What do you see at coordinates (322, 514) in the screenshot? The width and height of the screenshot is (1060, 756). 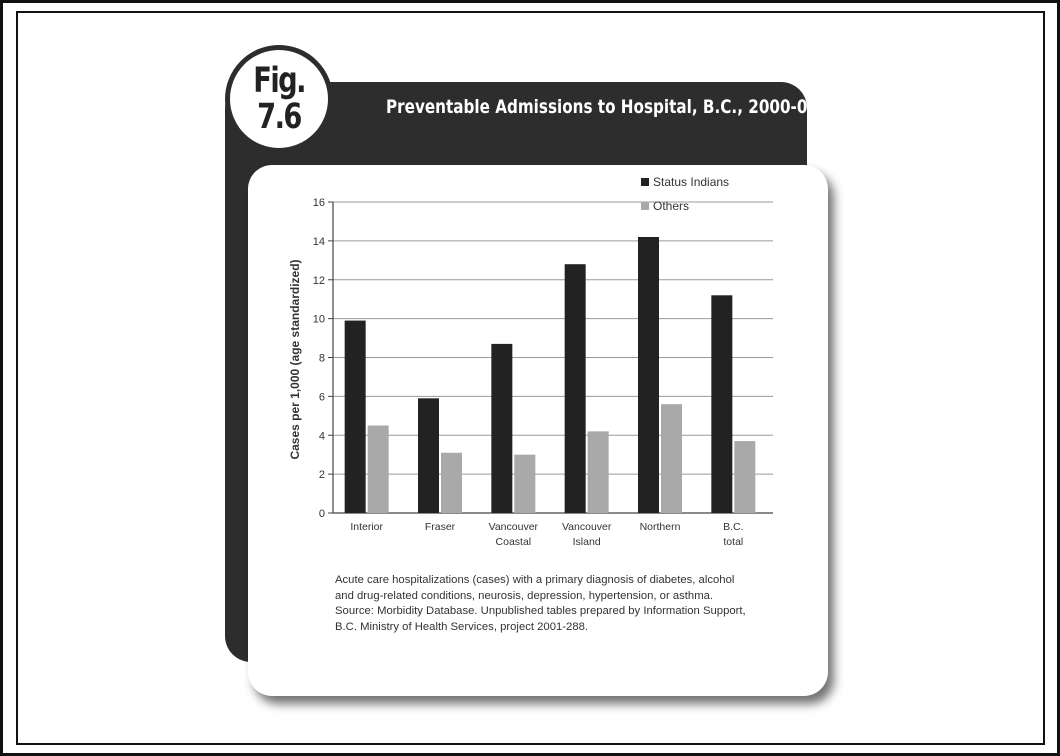 I see `y-tick-label: 0` at bounding box center [322, 514].